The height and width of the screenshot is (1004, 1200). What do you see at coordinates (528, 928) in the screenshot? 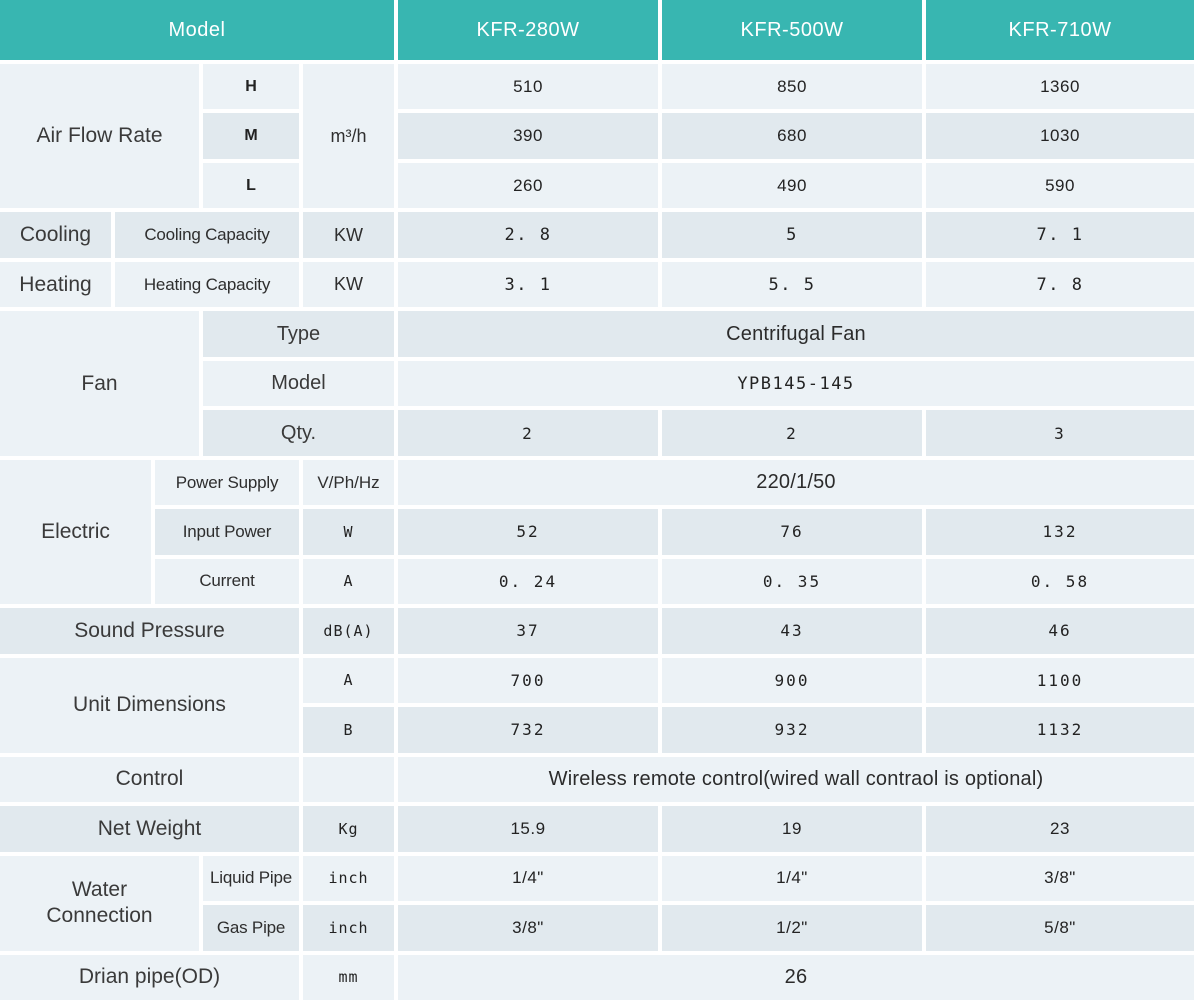
I see `gas-pipe-value-1: 3/8"` at bounding box center [528, 928].